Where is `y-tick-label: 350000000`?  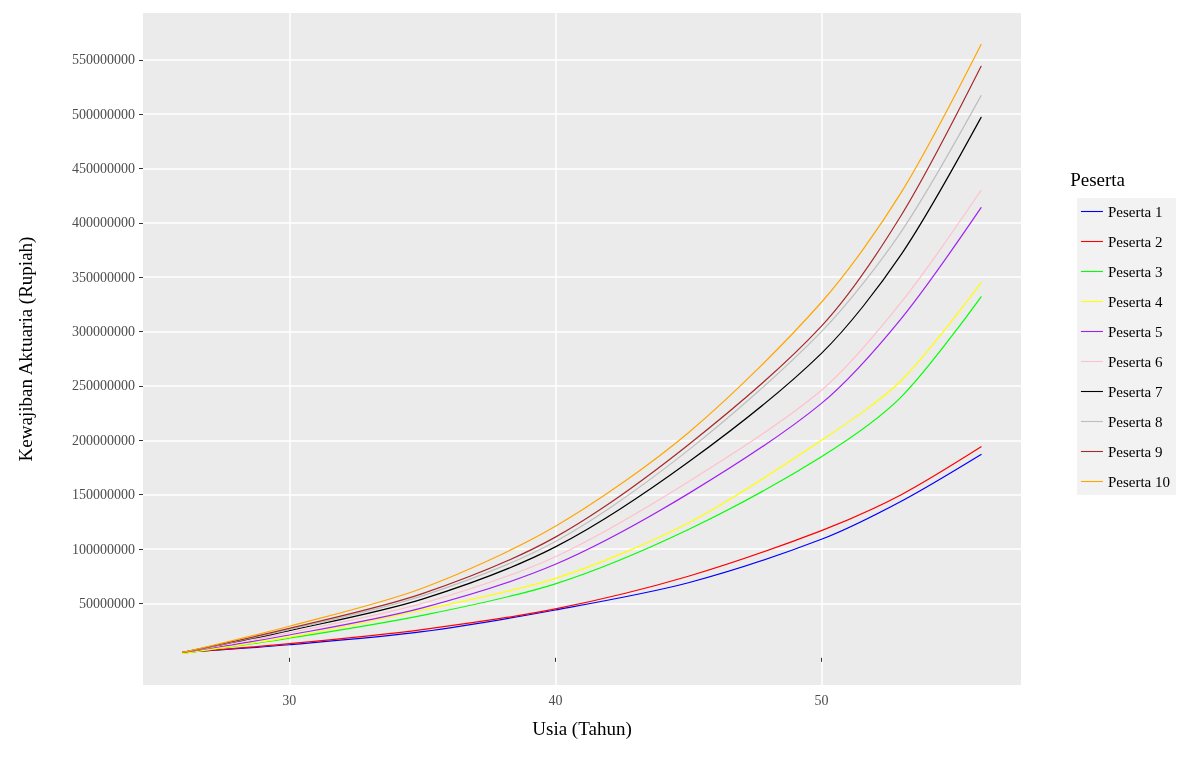 y-tick-label: 350000000 is located at coordinates (103, 277).